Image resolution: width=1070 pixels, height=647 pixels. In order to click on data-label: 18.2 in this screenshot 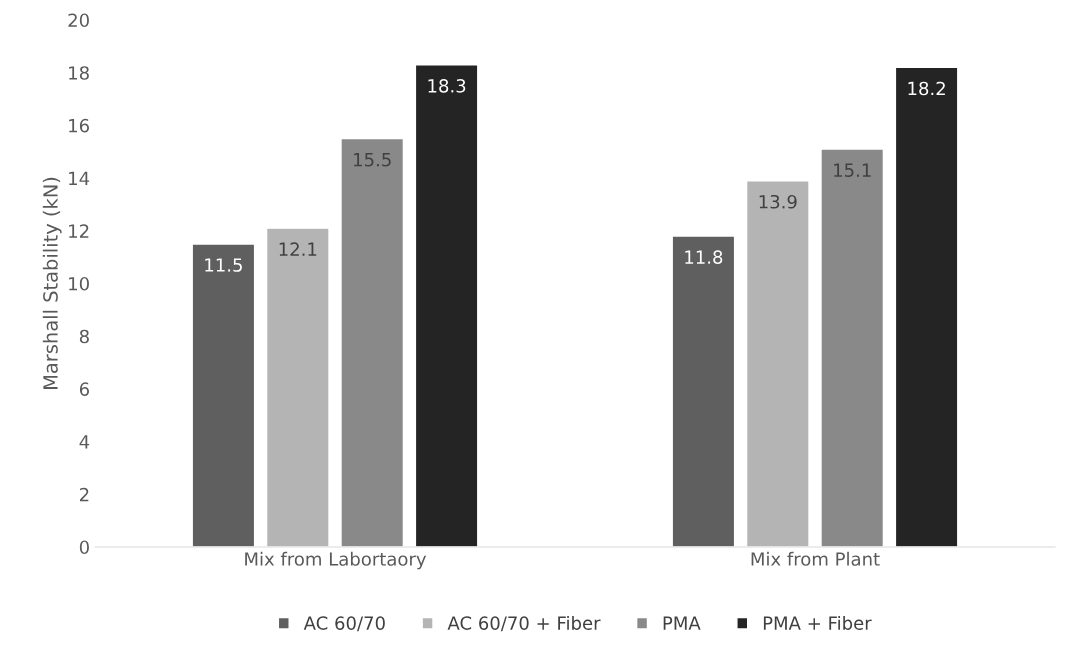, I will do `click(926, 88)`.